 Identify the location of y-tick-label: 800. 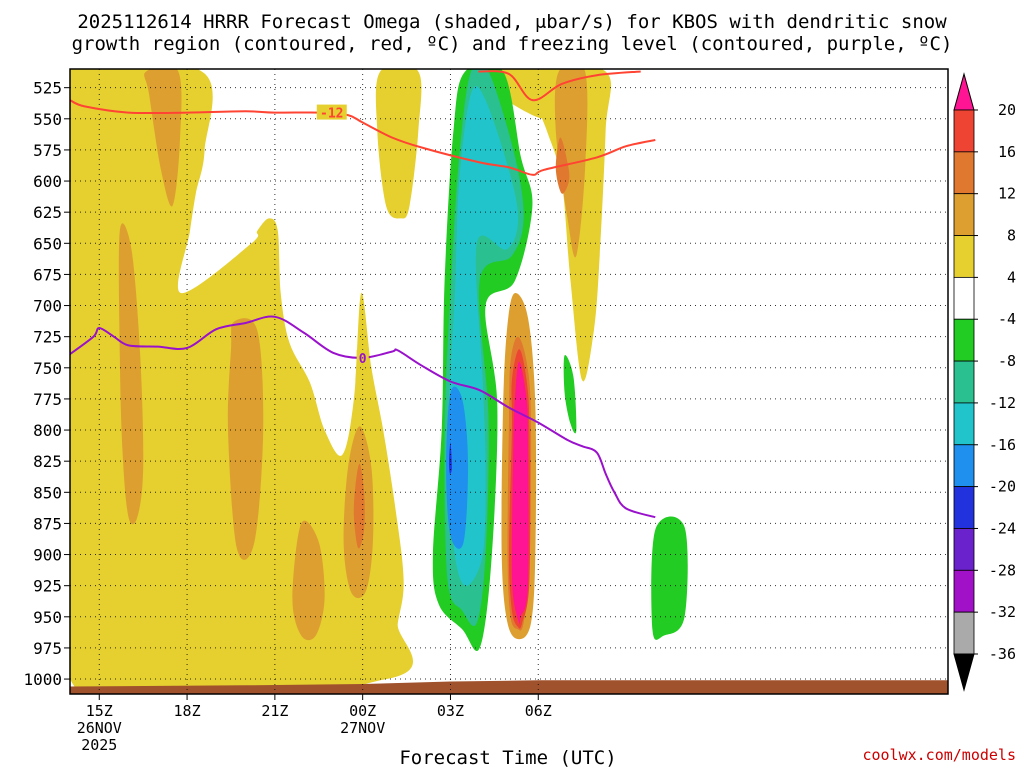
(47, 430).